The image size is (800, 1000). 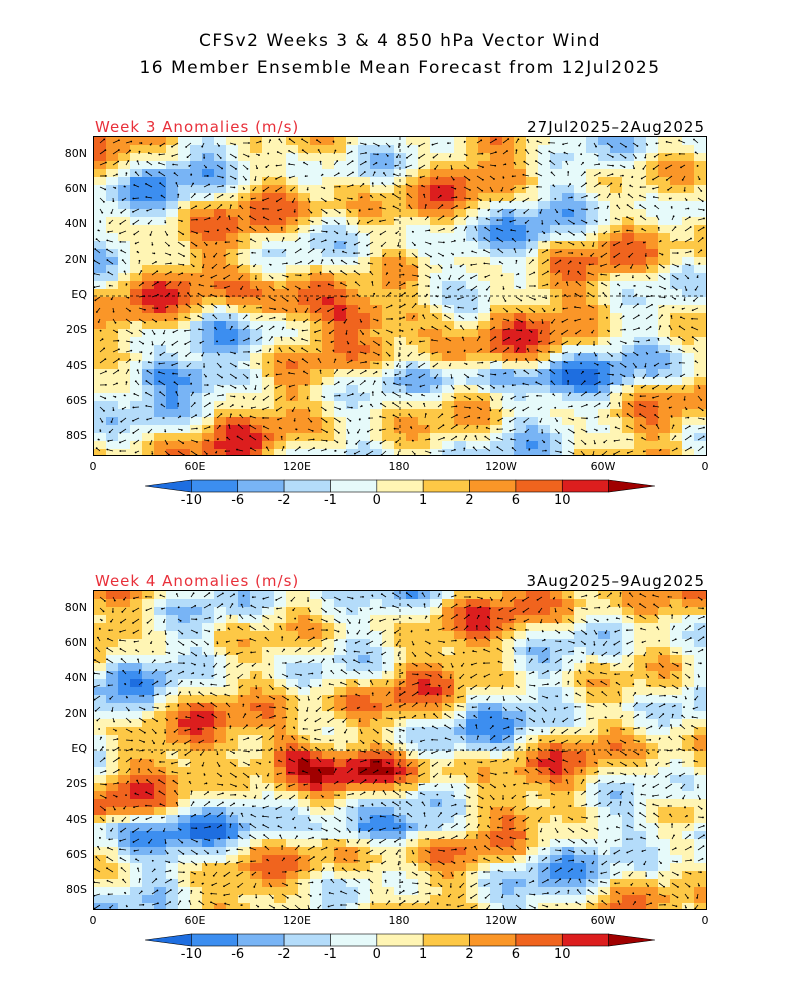 I want to click on panel1-dates: 27Jul2025–2Aug2025, so click(x=616, y=127).